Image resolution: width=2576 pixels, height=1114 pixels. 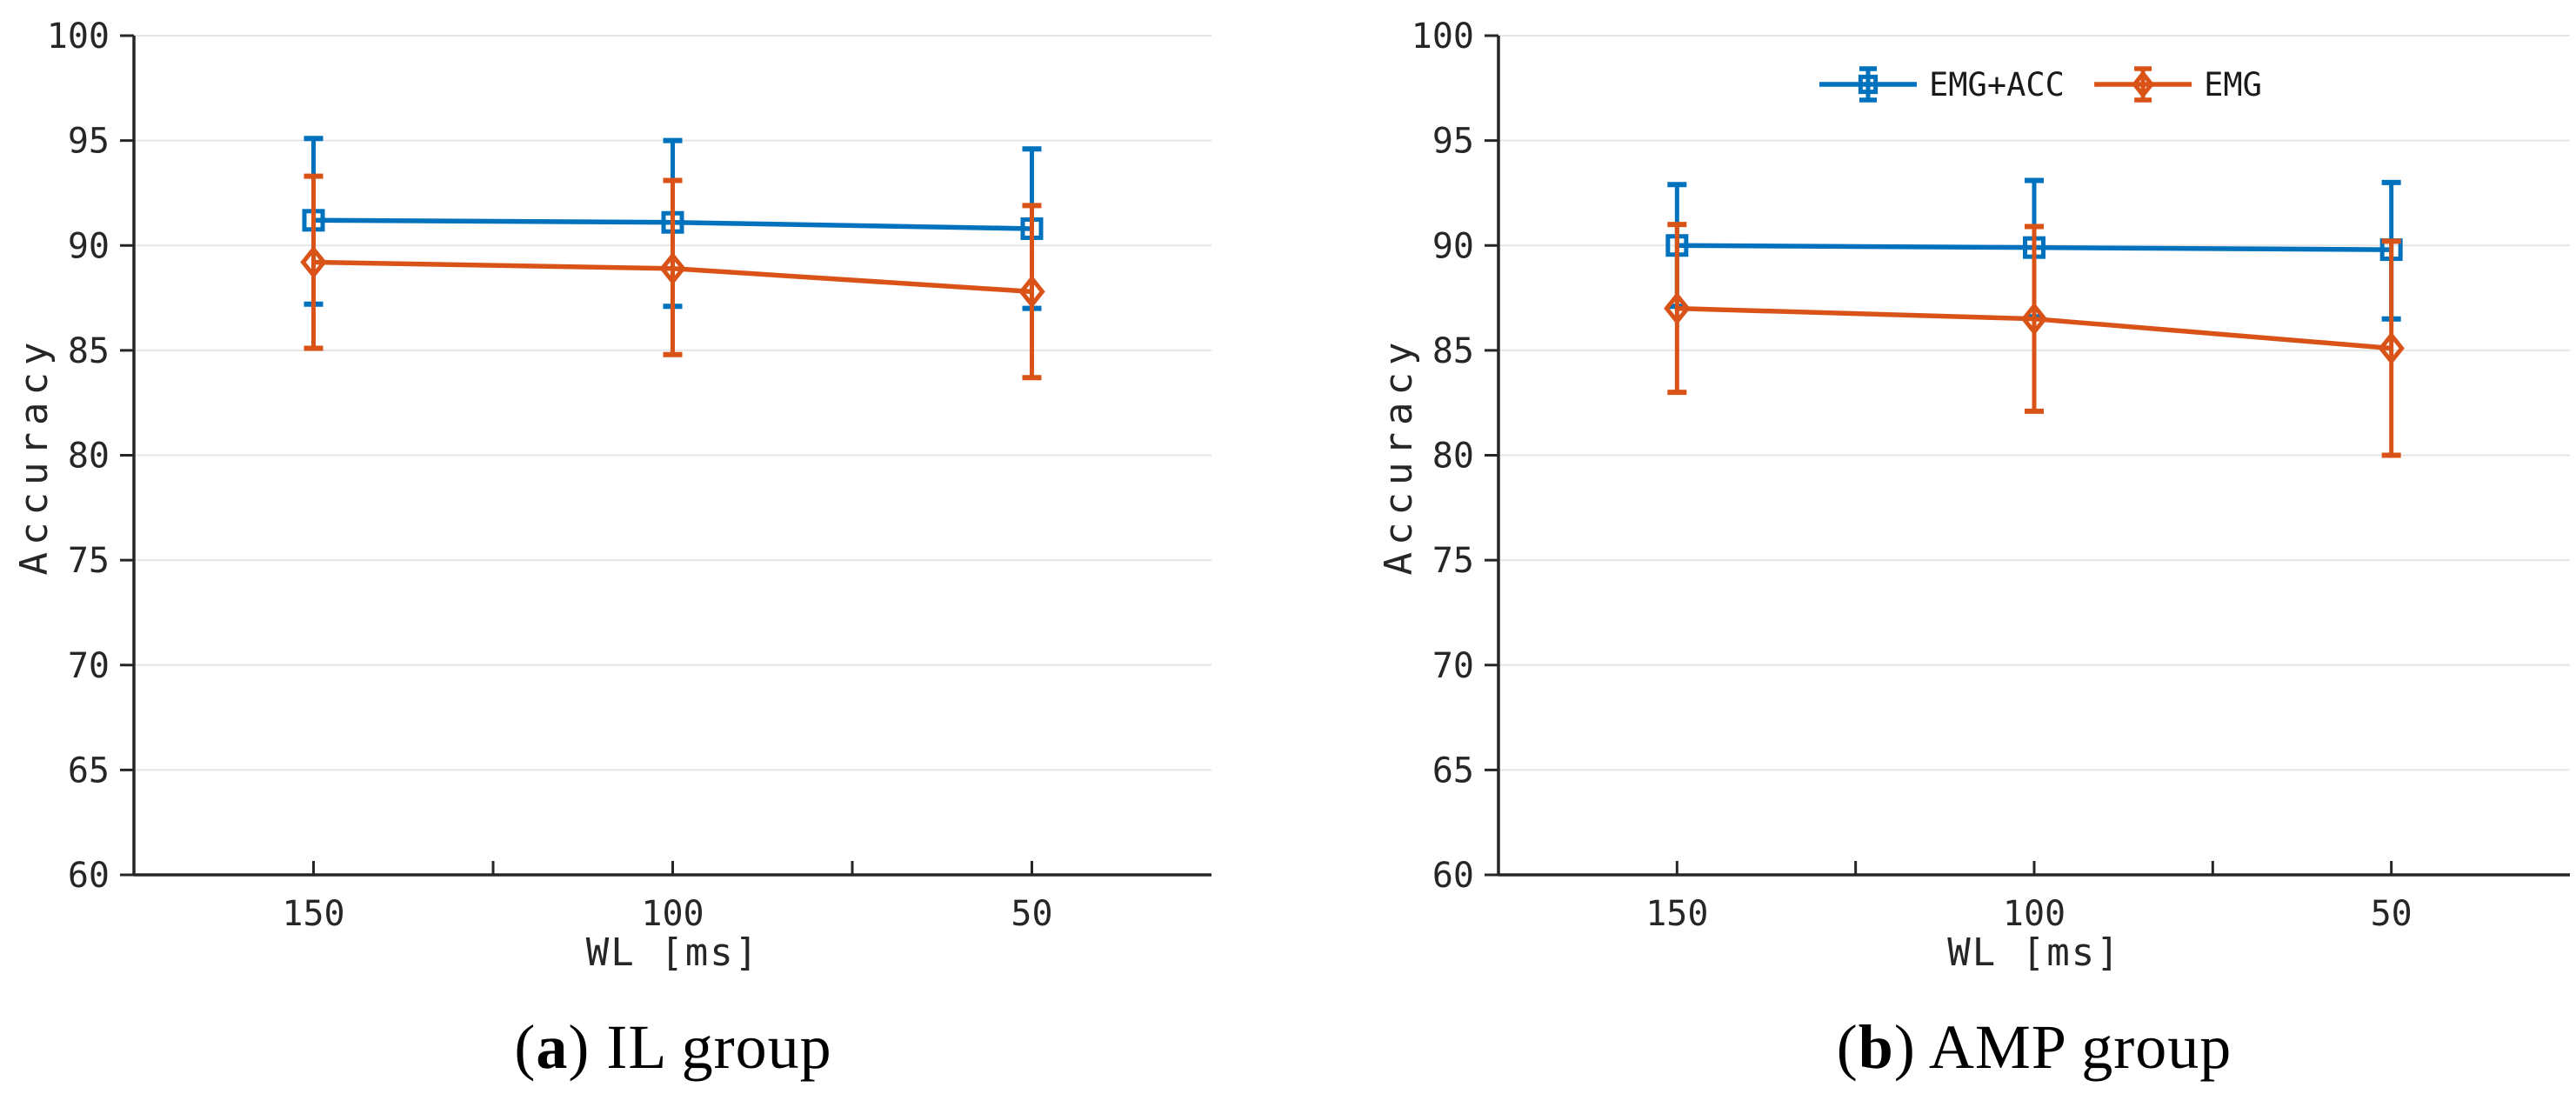 I want to click on caption-b-paren-close: ), so click(x=1911, y=1047).